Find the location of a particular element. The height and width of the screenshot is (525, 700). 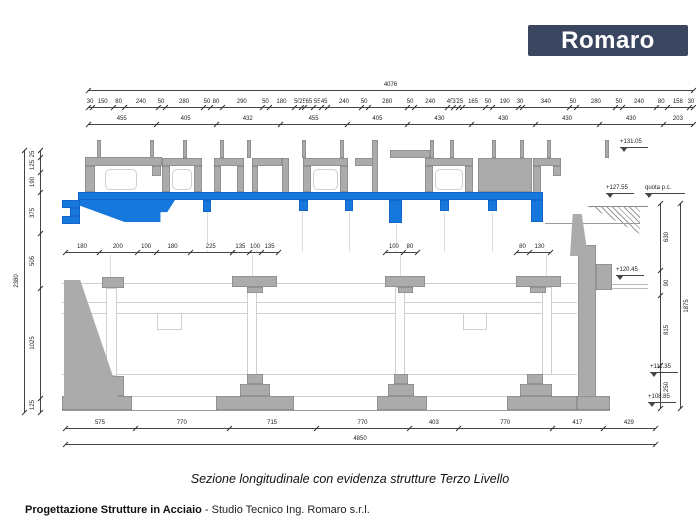

dimension-value: 630 is located at coordinates (667, 236).